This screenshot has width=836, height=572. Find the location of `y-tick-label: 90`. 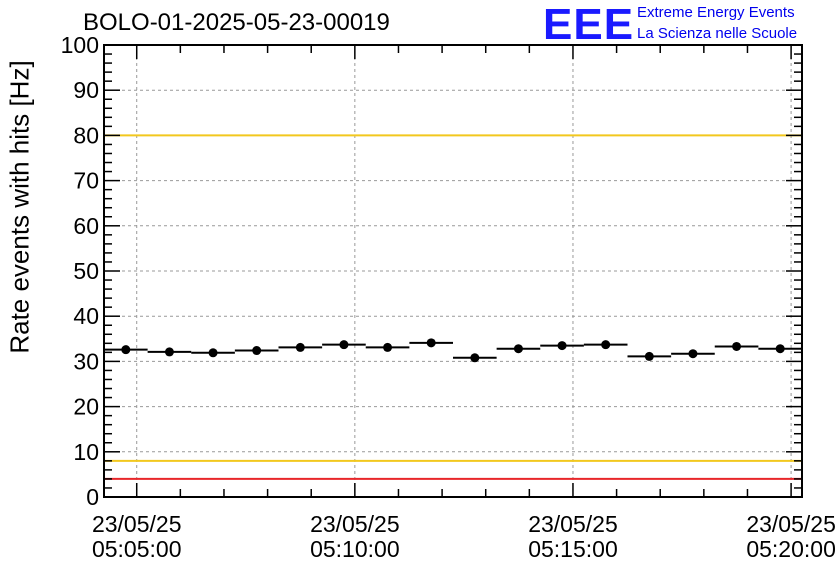

y-tick-label: 90 is located at coordinates (86, 90).